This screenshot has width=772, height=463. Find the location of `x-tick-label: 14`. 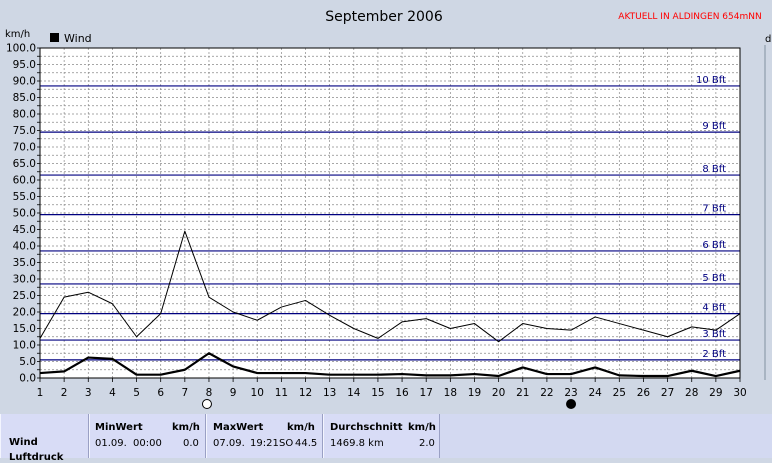

x-tick-label: 14 is located at coordinates (354, 393).